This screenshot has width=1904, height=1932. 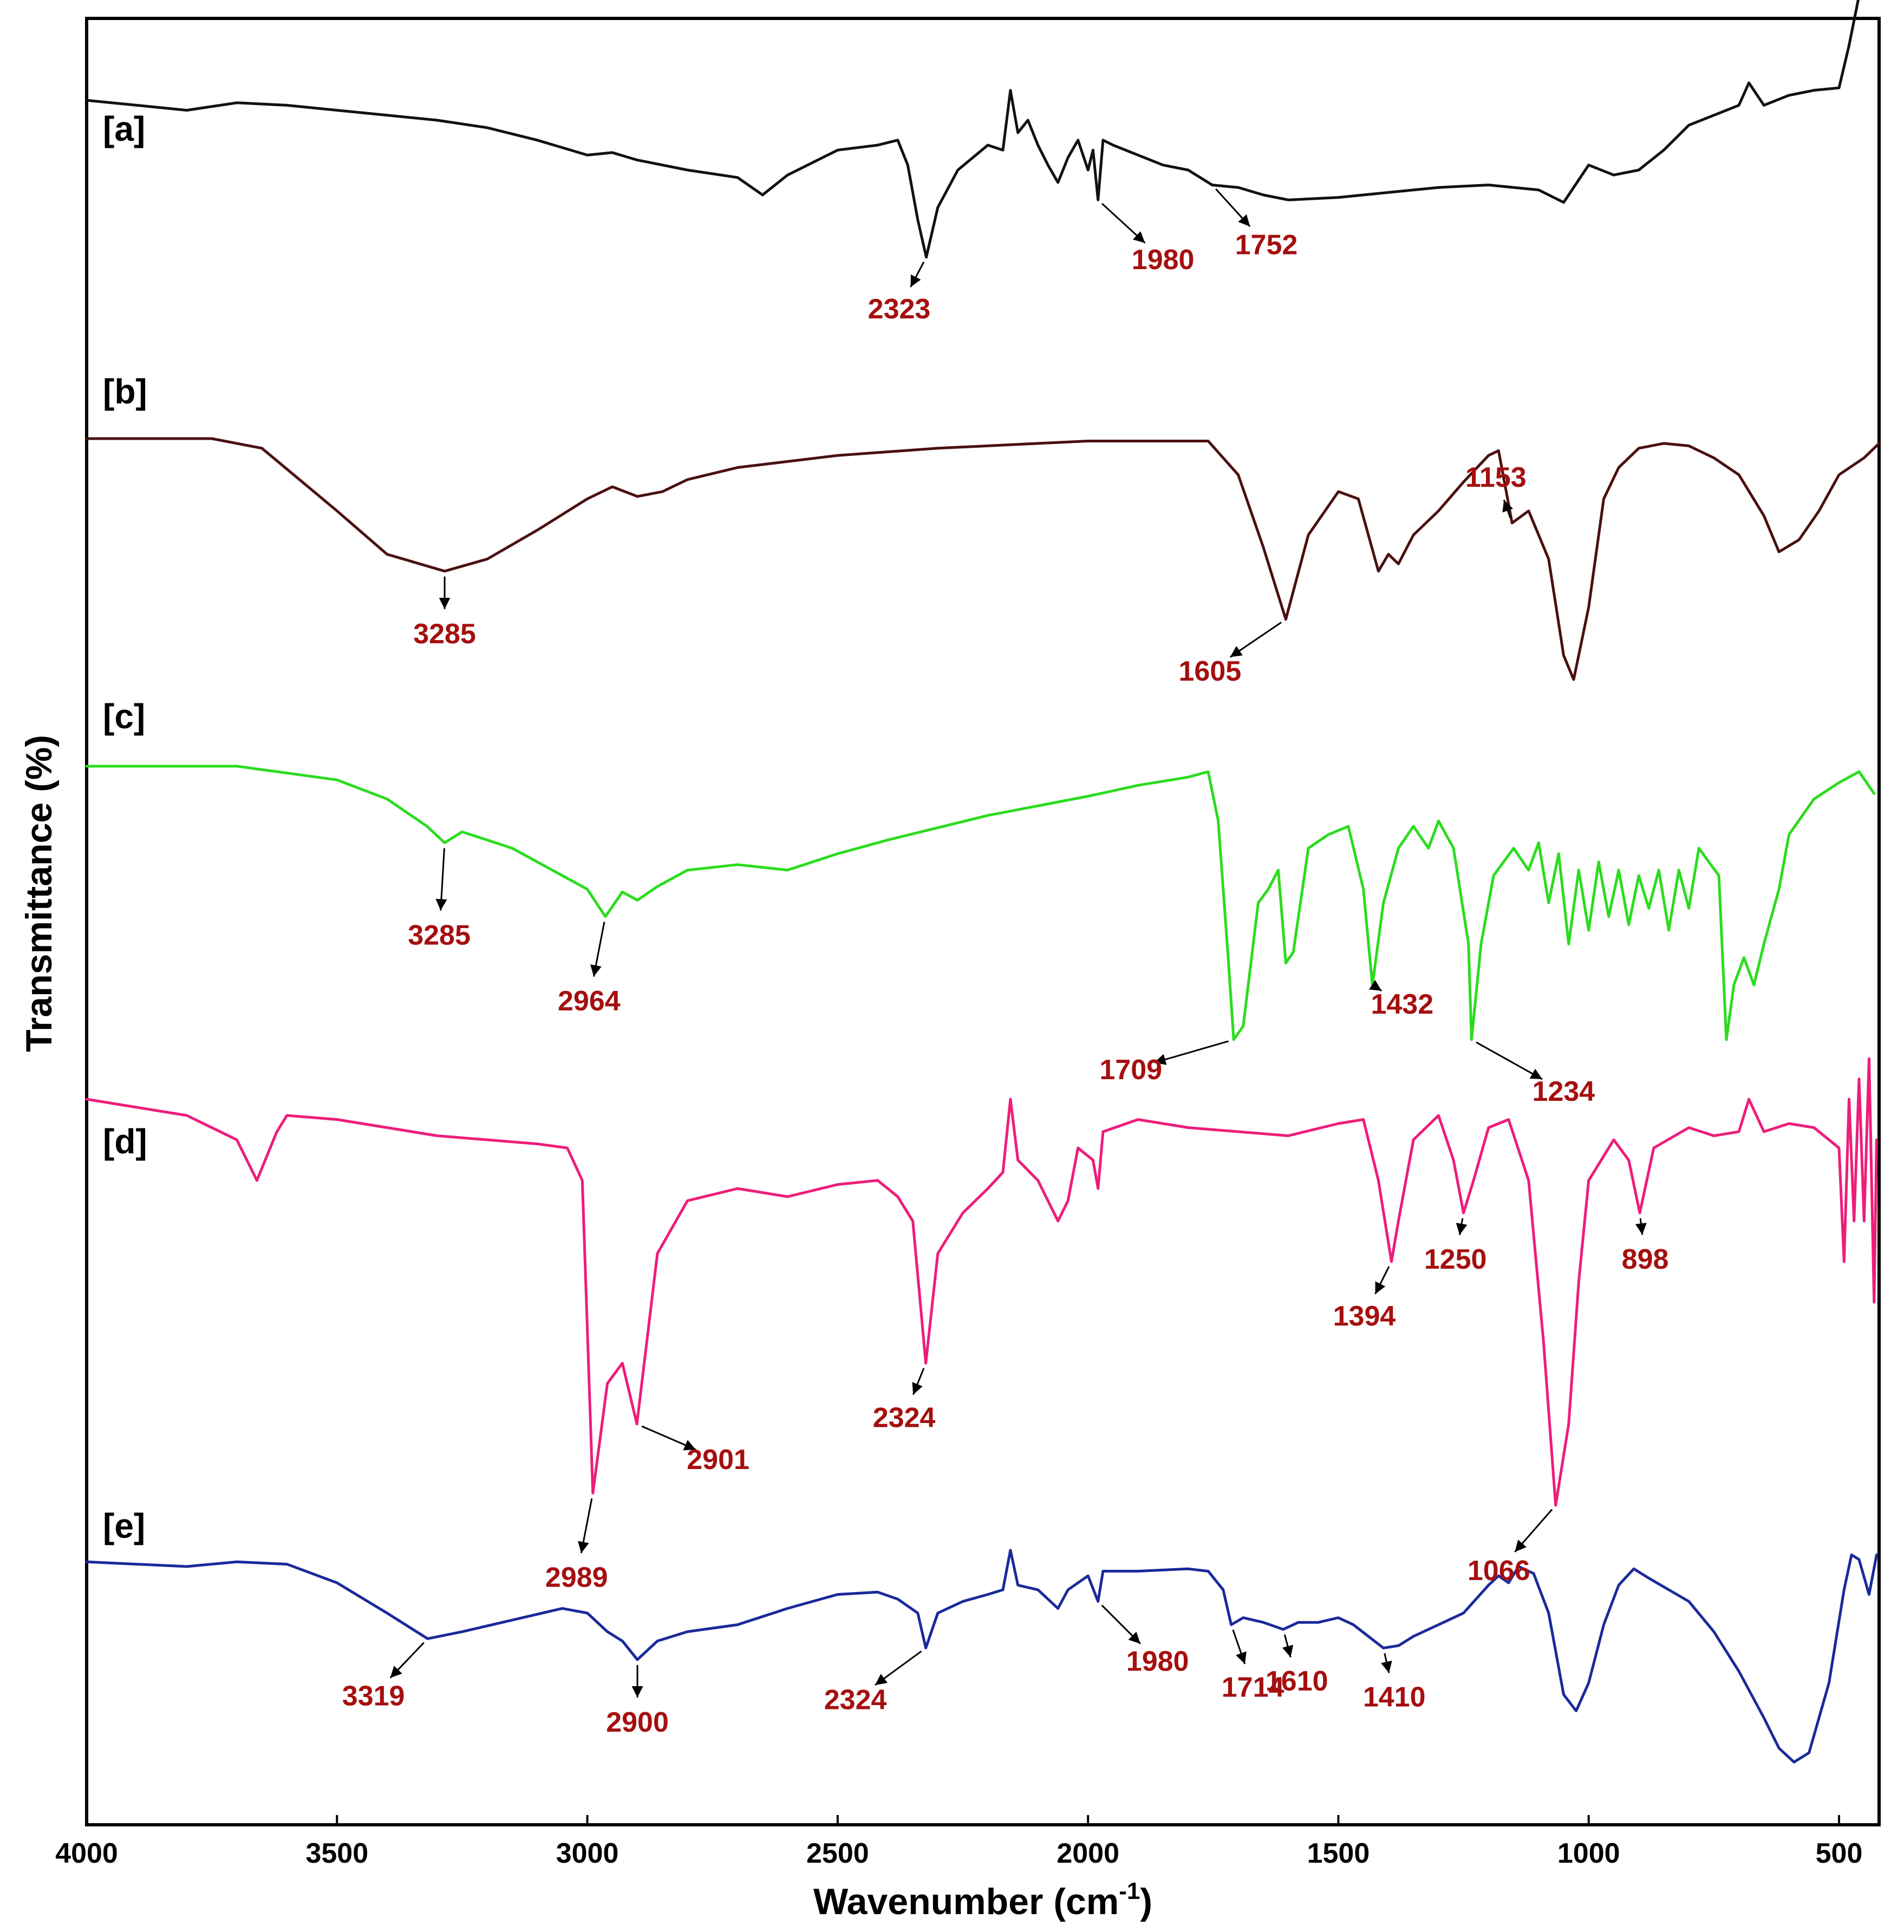 I want to click on x-tick-label: 500, so click(x=1840, y=1853).